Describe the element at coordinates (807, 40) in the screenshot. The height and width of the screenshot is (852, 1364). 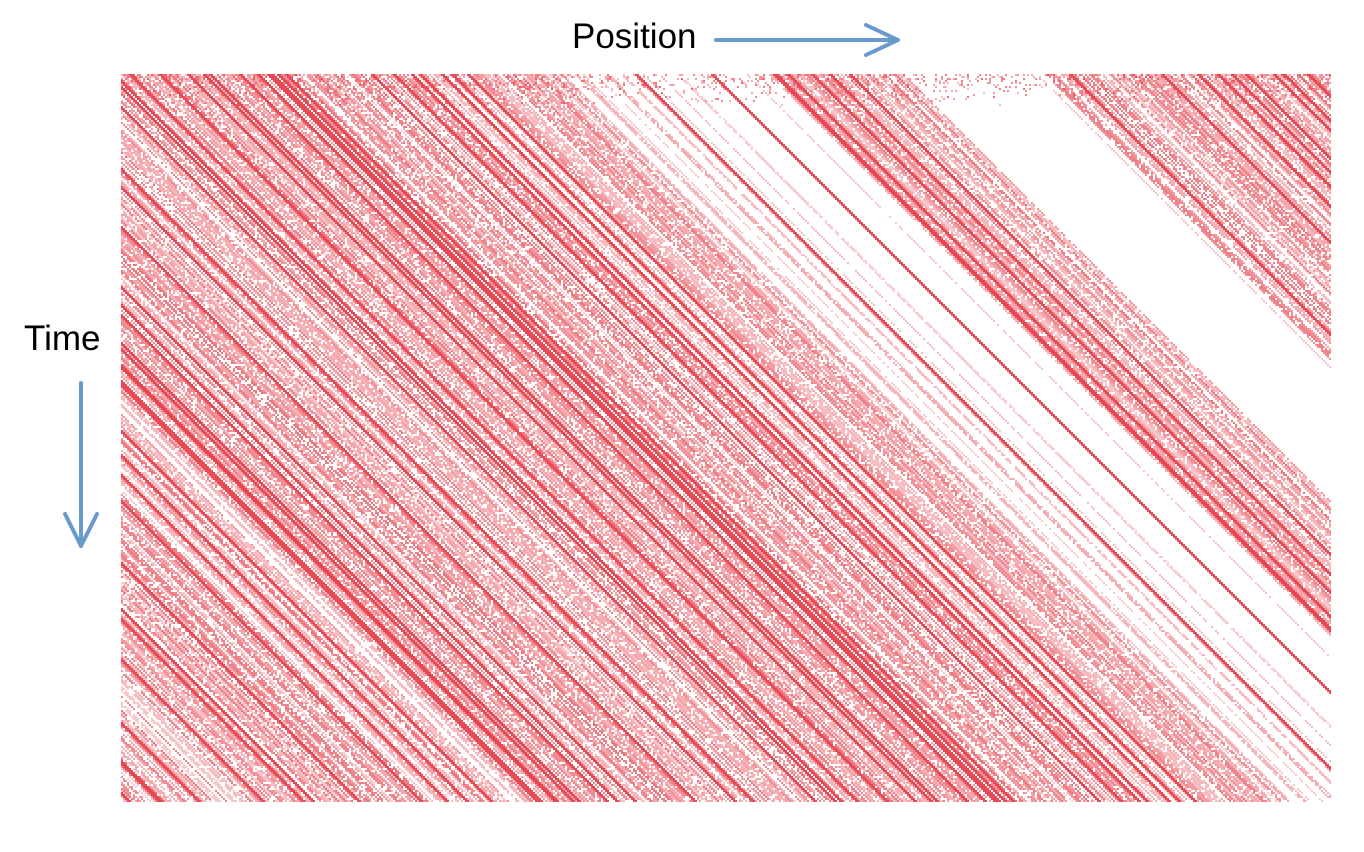
I see `right-arrow-icon` at that location.